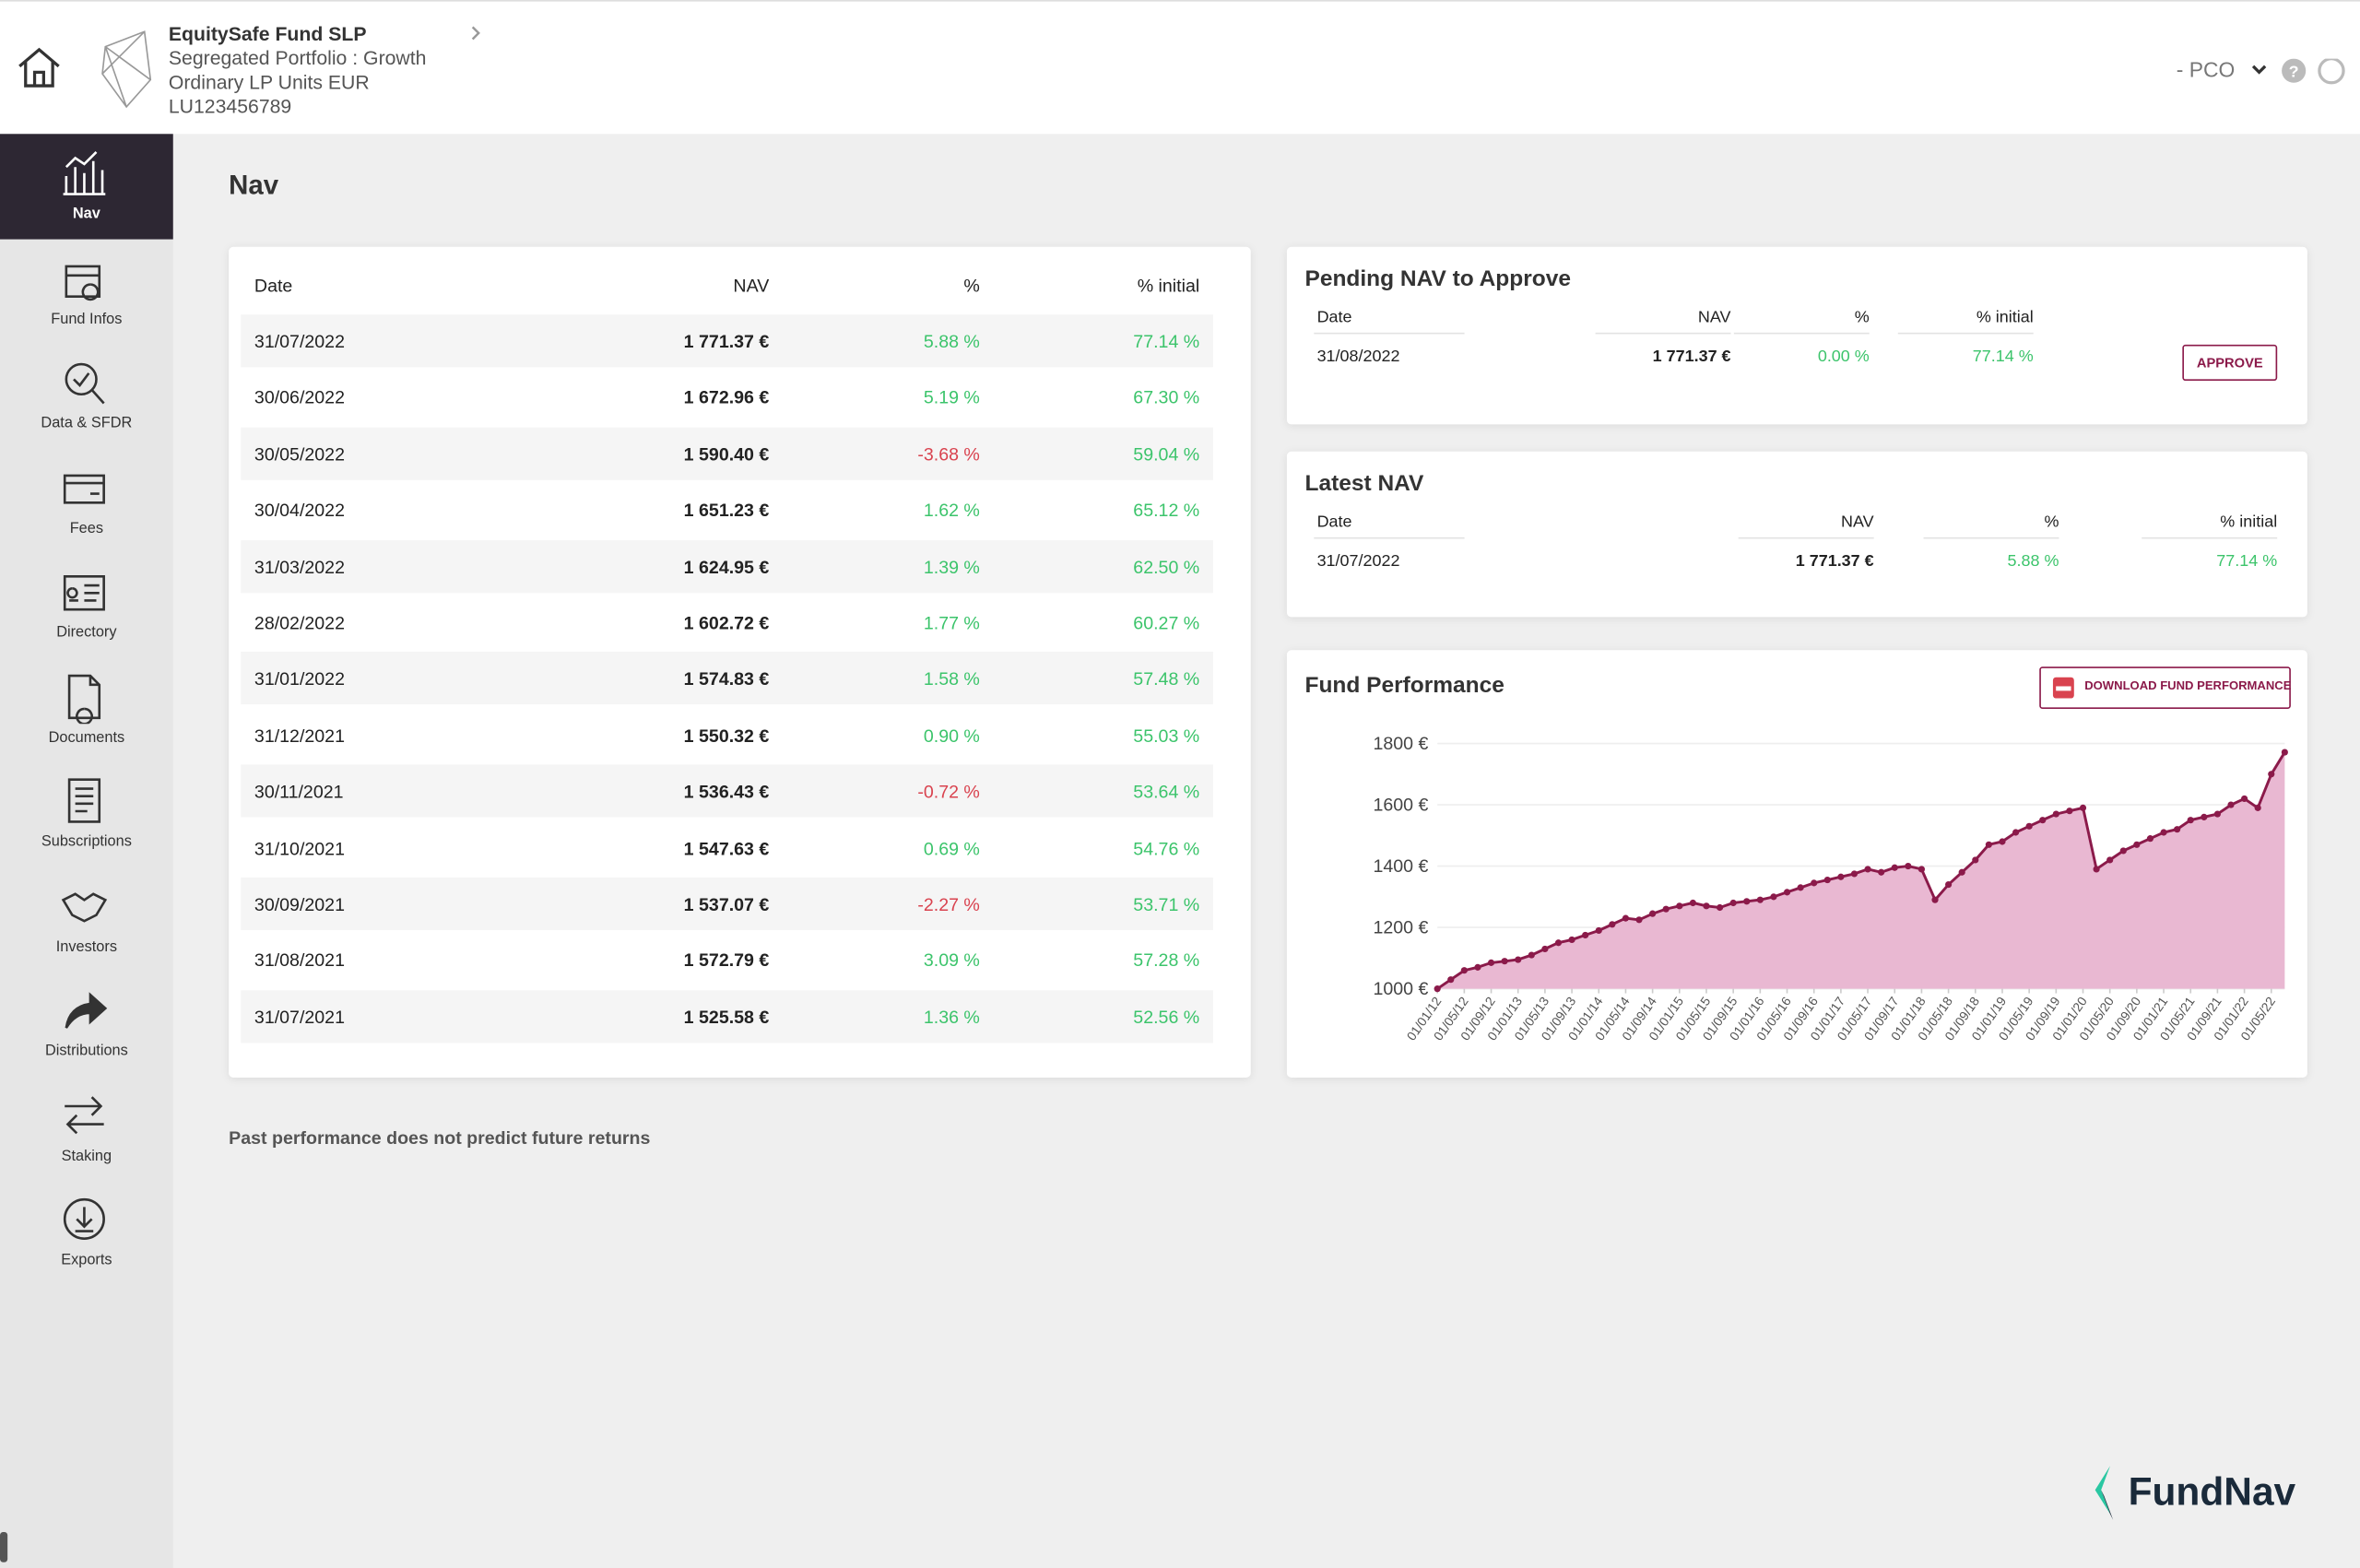 The image size is (2360, 1568). Describe the element at coordinates (86, 1155) in the screenshot. I see `sidebar-label: Staking` at that location.